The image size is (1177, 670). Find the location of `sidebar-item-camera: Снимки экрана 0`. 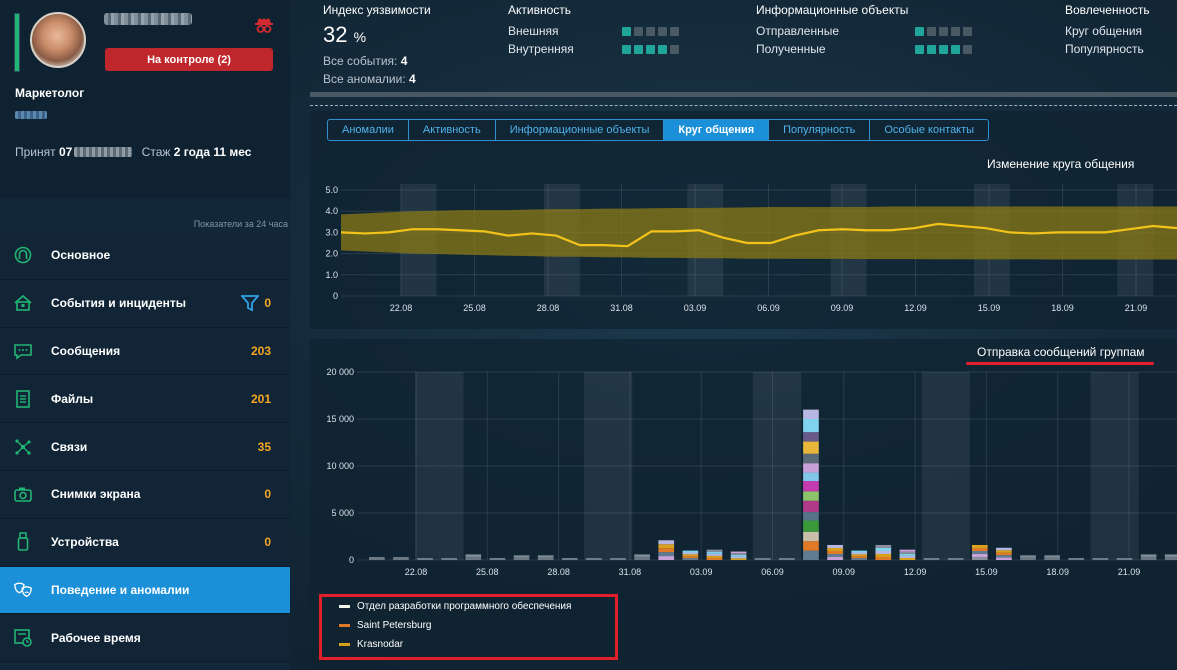

sidebar-item-camera: Снимки экрана 0 is located at coordinates (145, 494).